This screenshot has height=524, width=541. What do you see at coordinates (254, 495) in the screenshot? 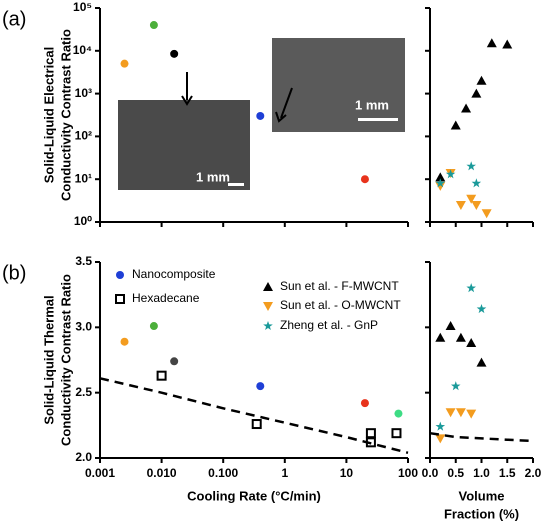
I see `x-axis-label: Cooling Rate (°C/min)` at bounding box center [254, 495].